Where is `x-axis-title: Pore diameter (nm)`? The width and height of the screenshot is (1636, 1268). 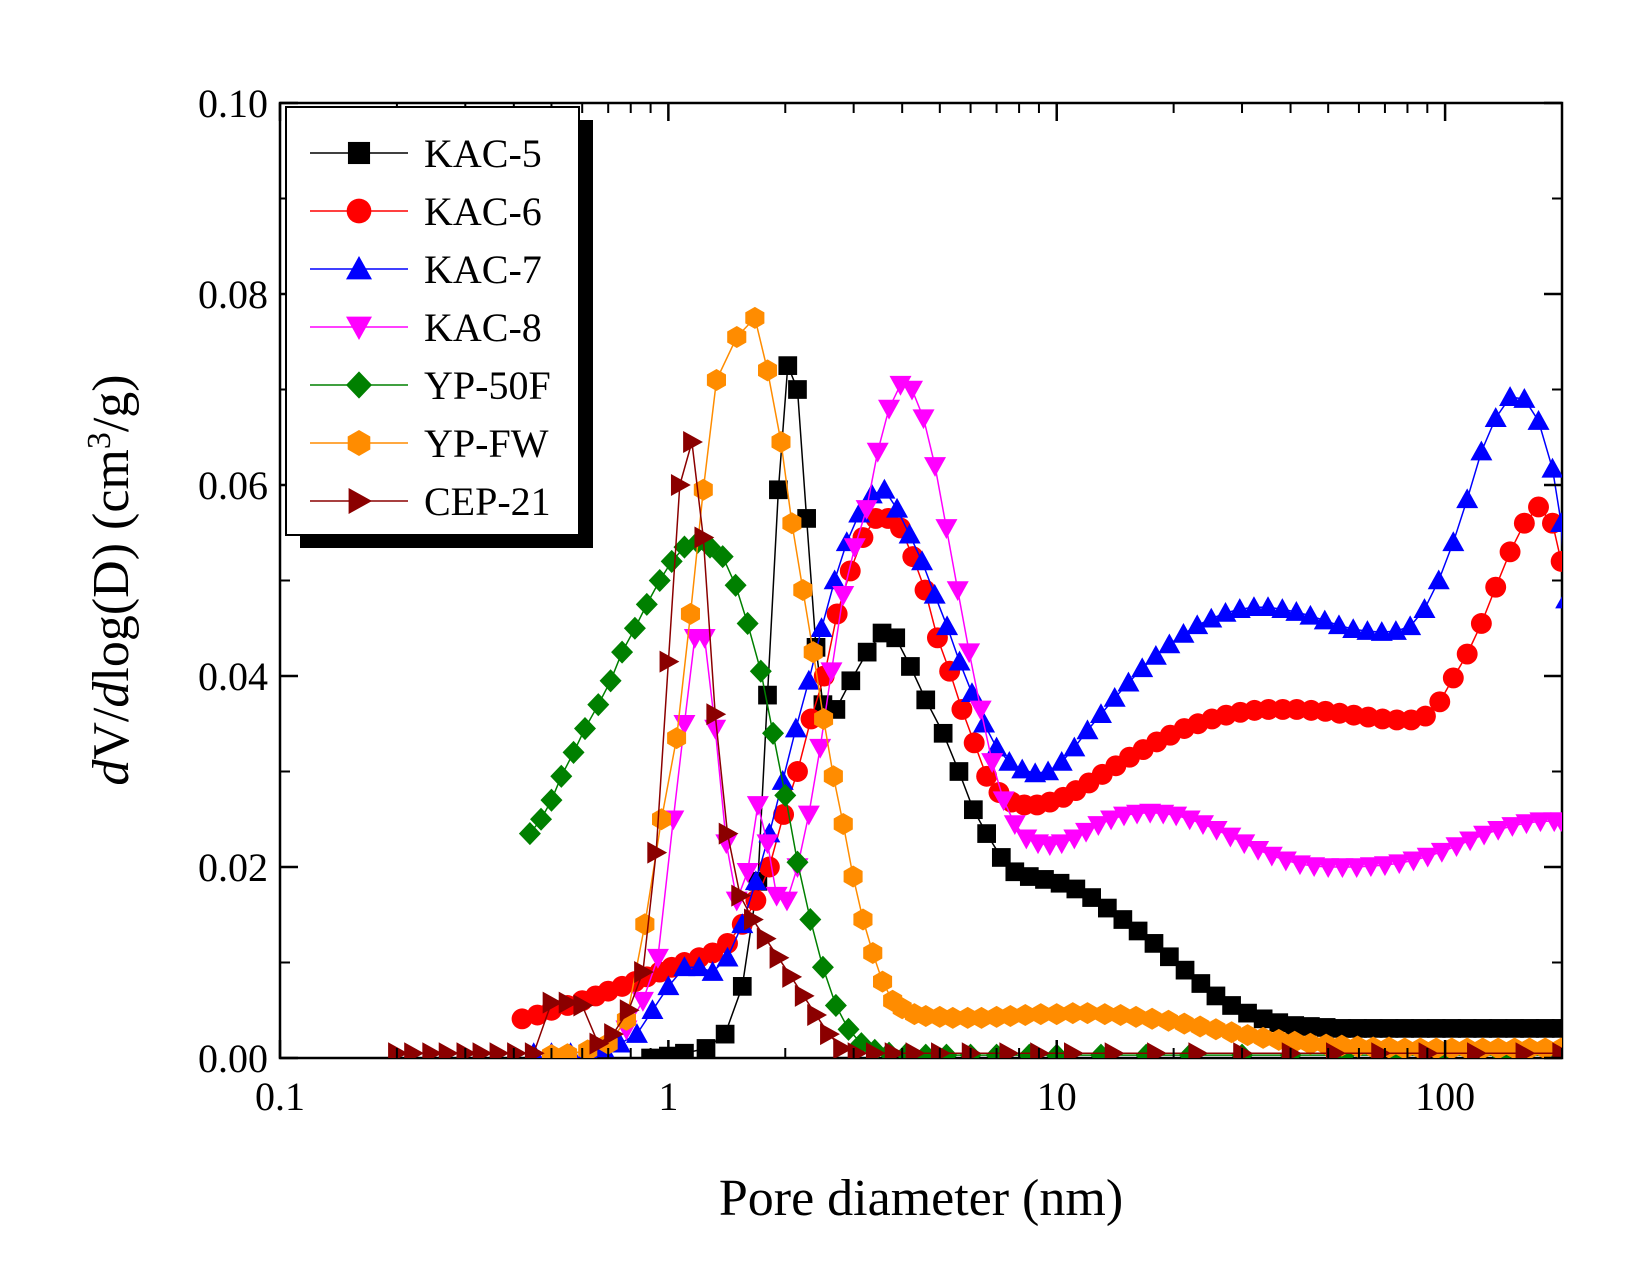 x-axis-title: Pore diameter (nm) is located at coordinates (921, 1198).